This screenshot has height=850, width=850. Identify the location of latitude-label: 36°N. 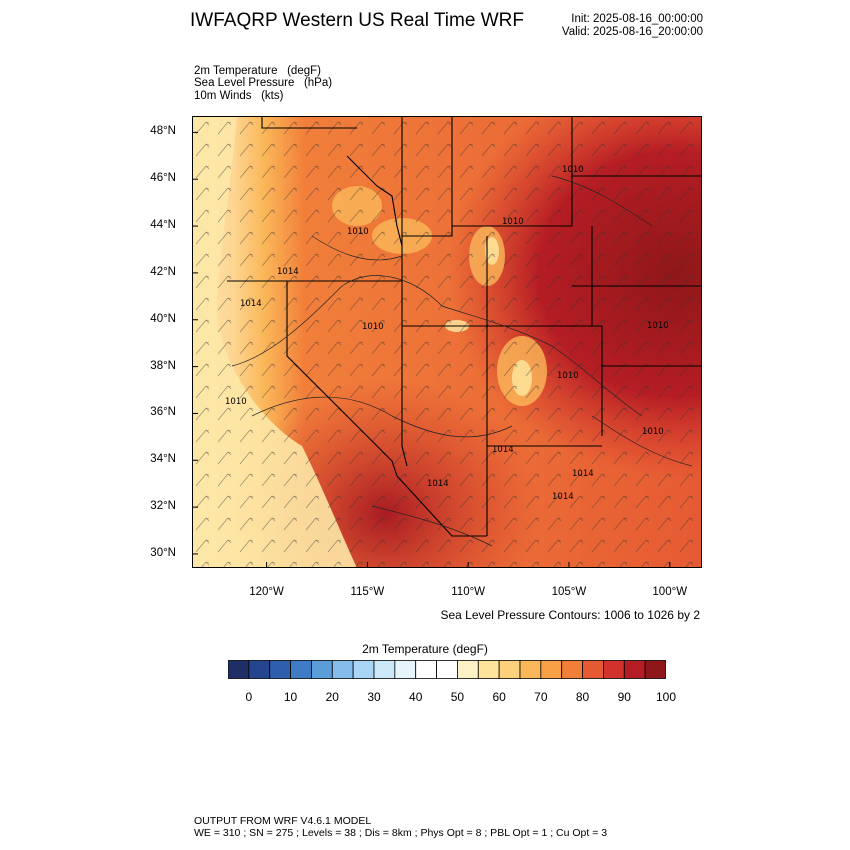
(163, 412).